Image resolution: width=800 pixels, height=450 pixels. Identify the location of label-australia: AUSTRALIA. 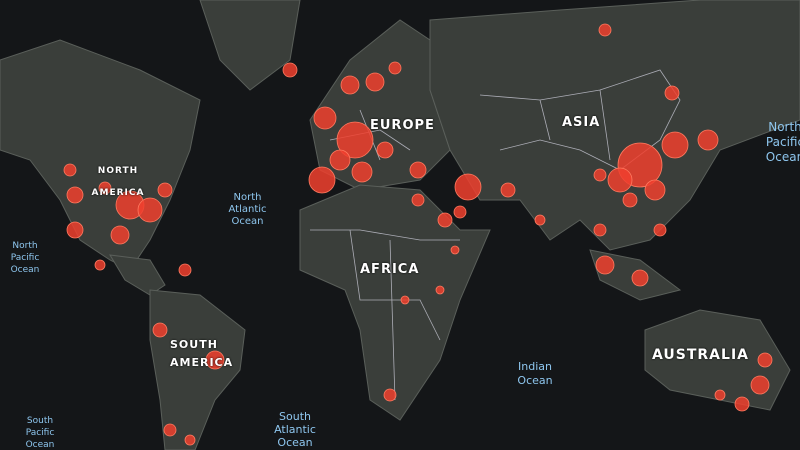
(700, 355).